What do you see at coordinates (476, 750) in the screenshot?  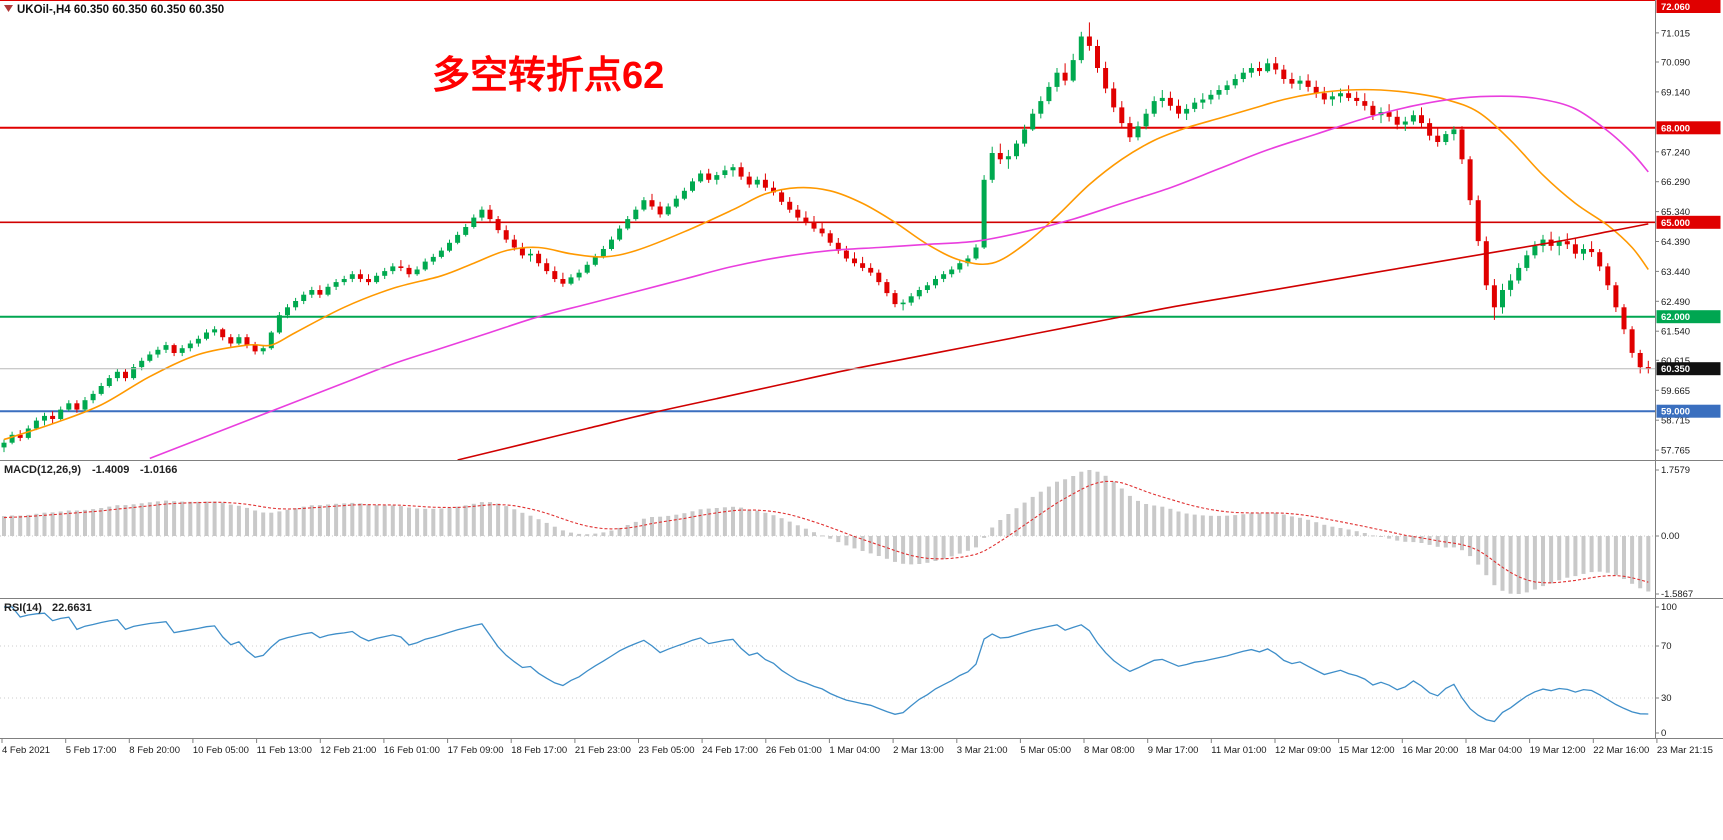 I see `svg-text: 17 Feb 09:00` at bounding box center [476, 750].